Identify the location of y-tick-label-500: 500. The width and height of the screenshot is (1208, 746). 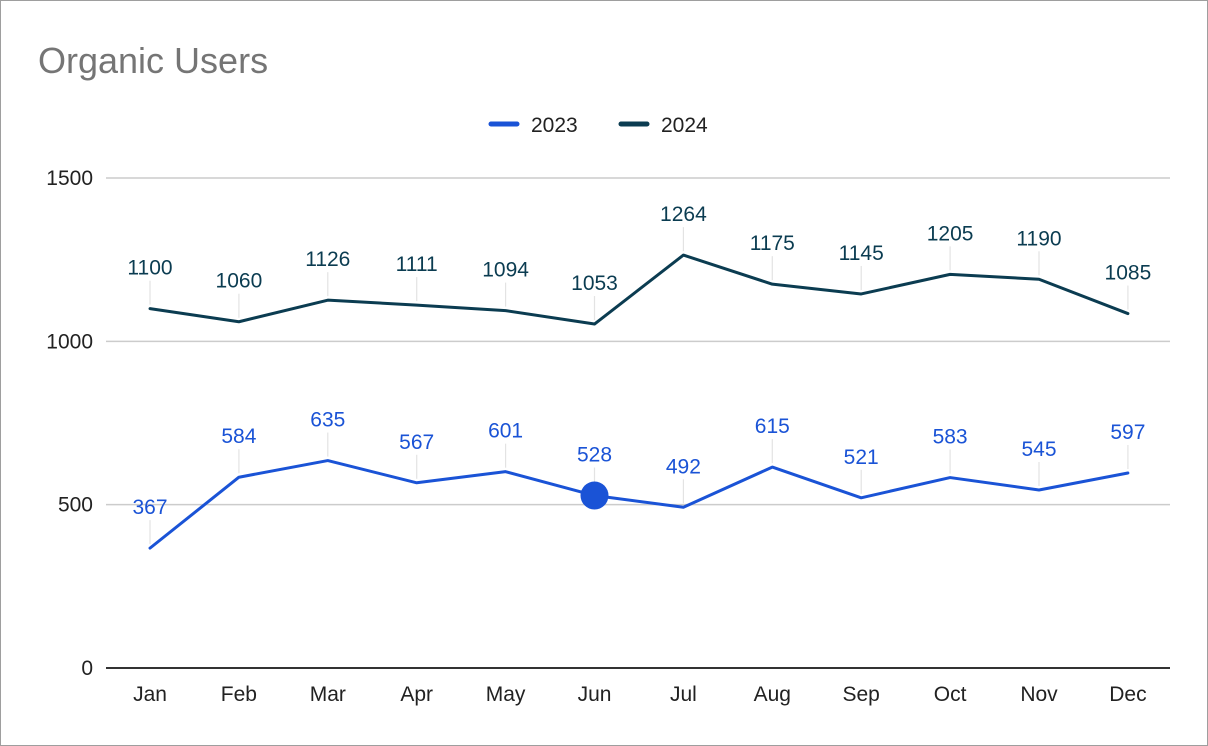
(75, 505).